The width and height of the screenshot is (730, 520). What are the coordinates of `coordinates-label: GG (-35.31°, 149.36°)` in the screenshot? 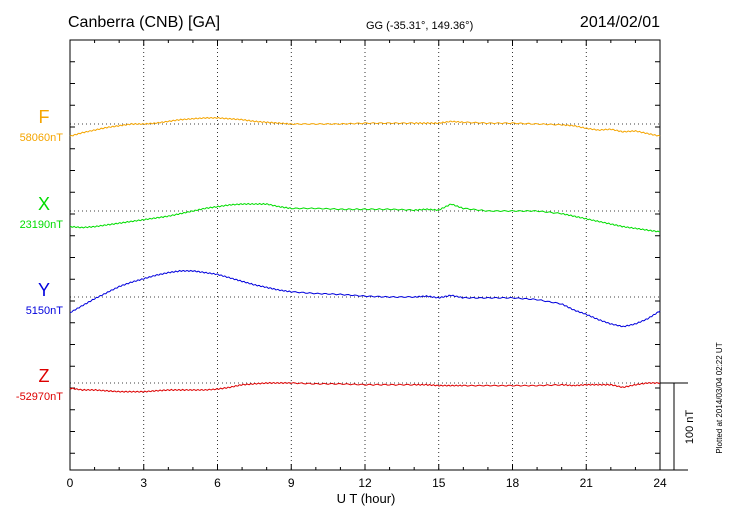 It's located at (419, 26).